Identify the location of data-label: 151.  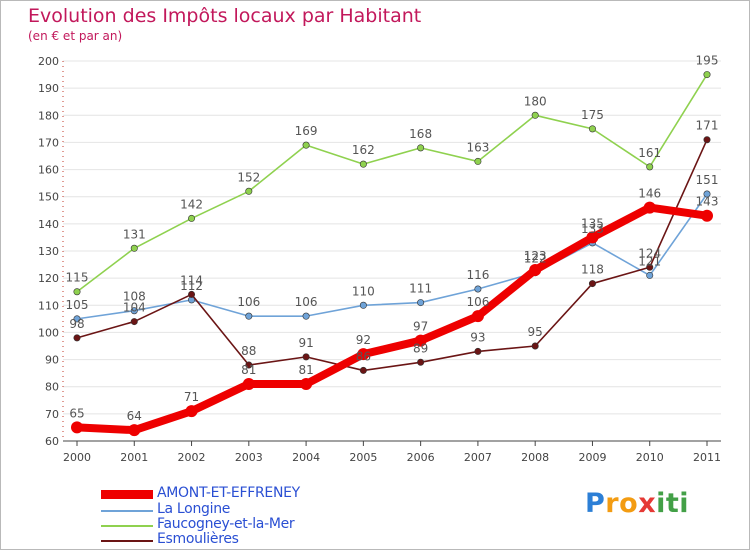
(707, 180).